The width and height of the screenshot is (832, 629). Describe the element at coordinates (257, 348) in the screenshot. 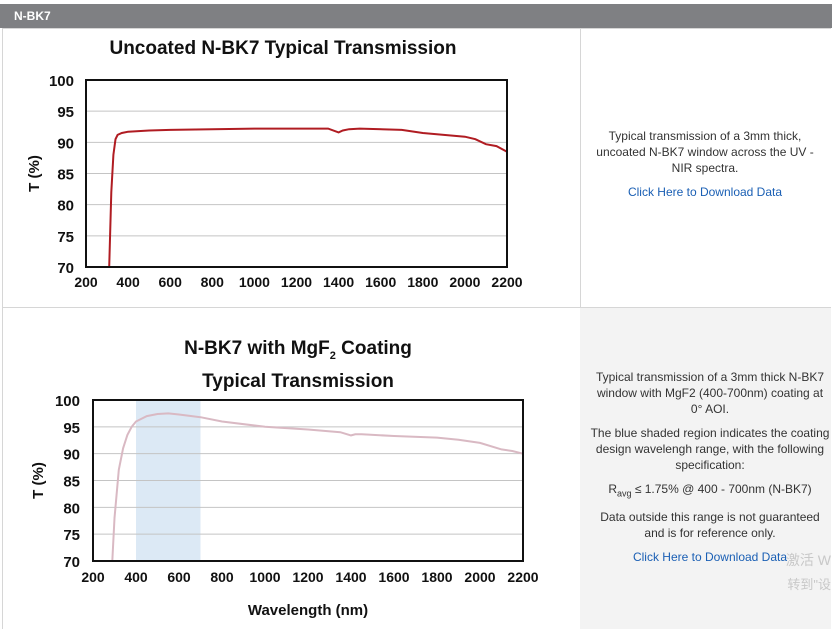

I see `title-main: N-BK7 with MgF` at that location.